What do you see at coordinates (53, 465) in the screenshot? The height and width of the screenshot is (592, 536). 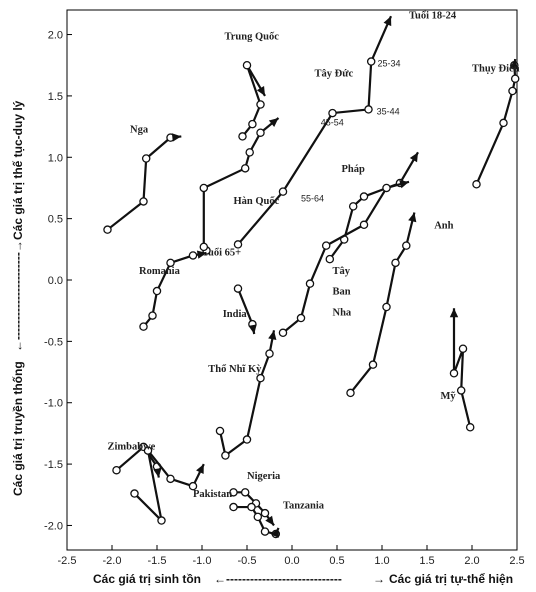 I see `y-tick-label: -1.5` at bounding box center [53, 465].